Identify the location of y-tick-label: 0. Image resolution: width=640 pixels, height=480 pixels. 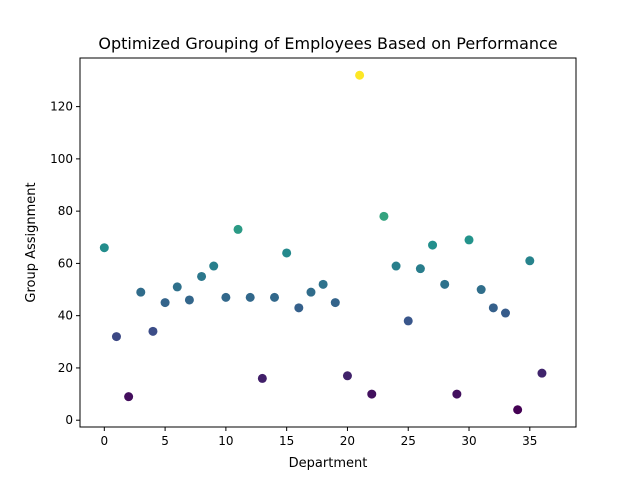
(69, 420).